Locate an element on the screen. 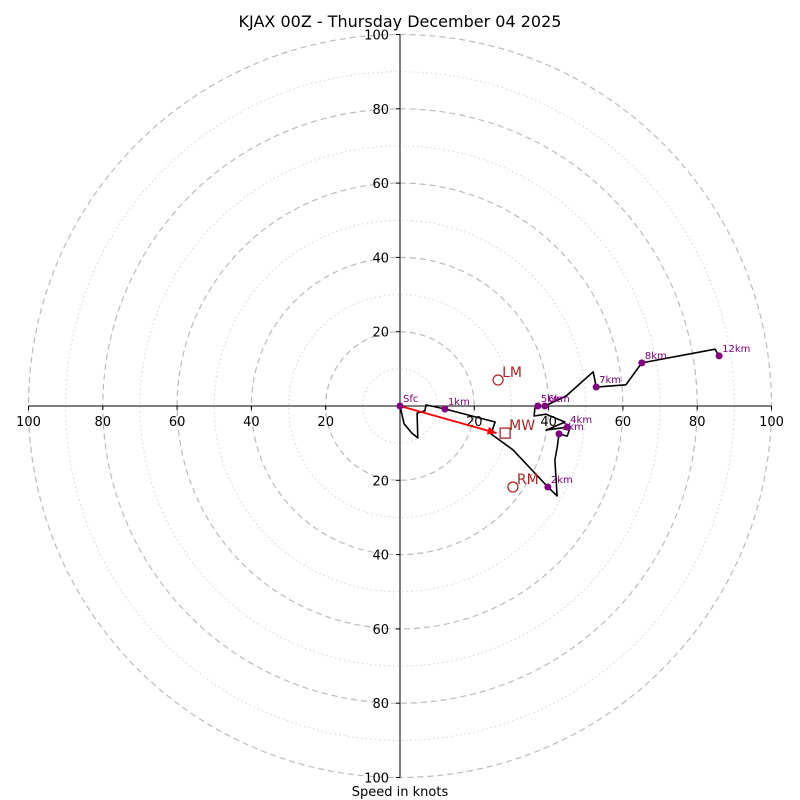 This screenshot has height=800, width=800. height-marker-5km is located at coordinates (538, 406).